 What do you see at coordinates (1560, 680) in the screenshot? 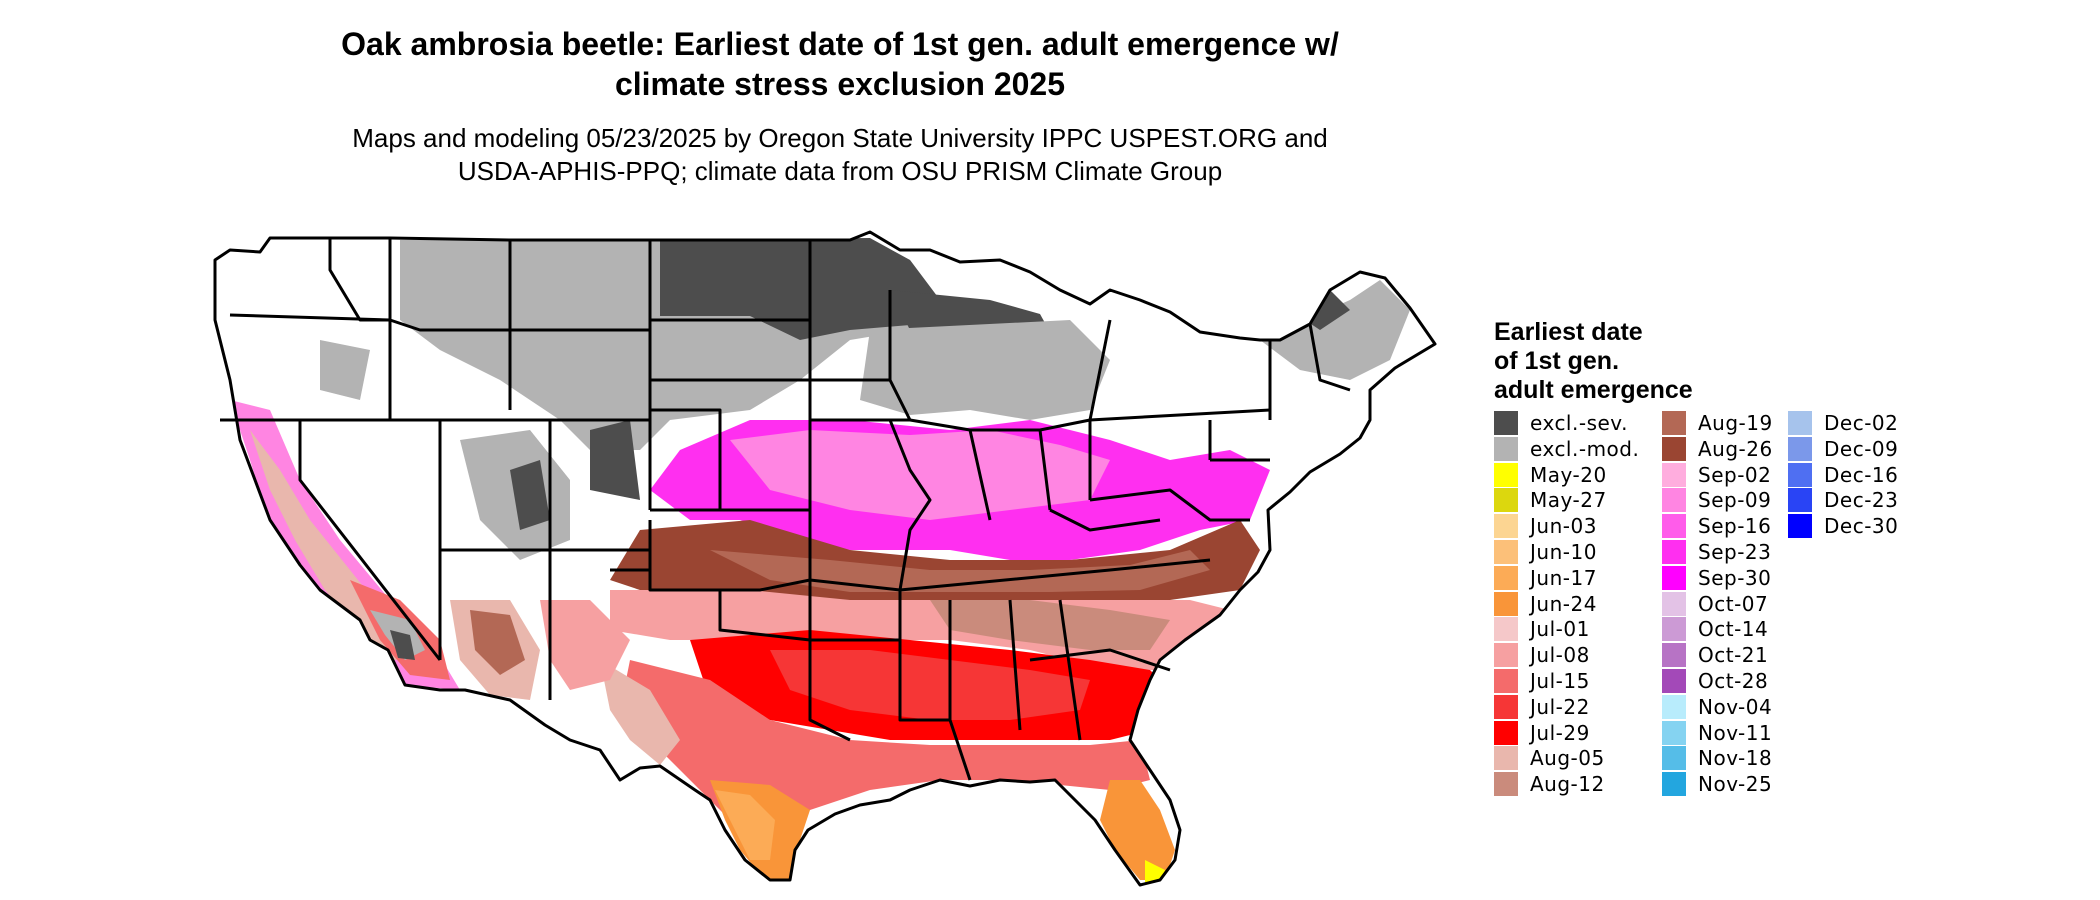
I see `legend-label: Jul-15` at bounding box center [1560, 680].